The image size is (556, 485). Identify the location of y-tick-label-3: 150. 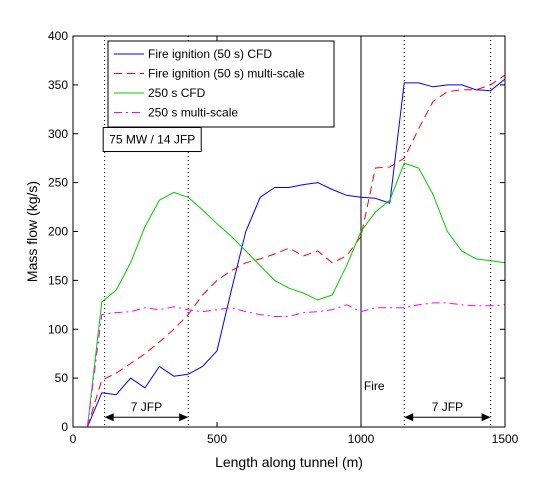
(58, 280).